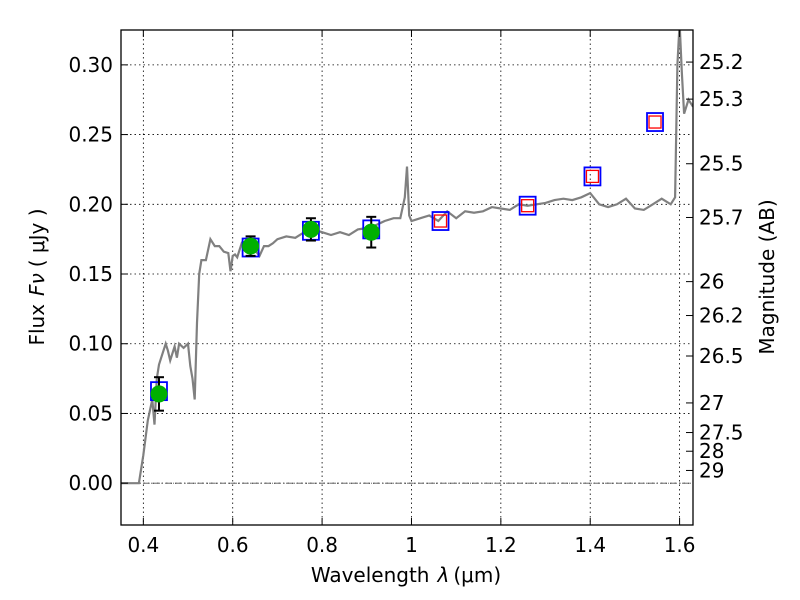 The height and width of the screenshot is (600, 800). What do you see at coordinates (711, 470) in the screenshot?
I see `mag-tick-label: 29` at bounding box center [711, 470].